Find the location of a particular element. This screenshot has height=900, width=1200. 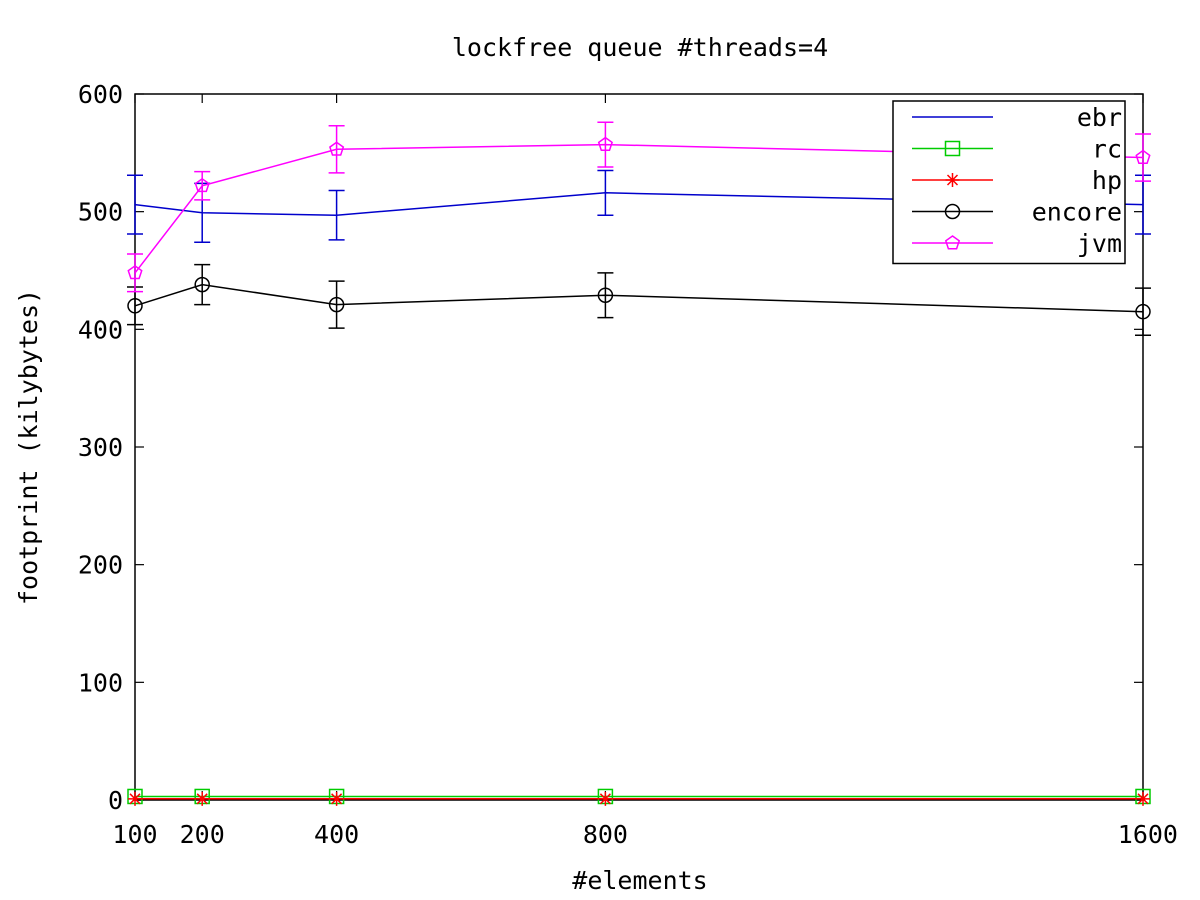

y-axis-label: footprint (kilybytes) is located at coordinates (28, 447).